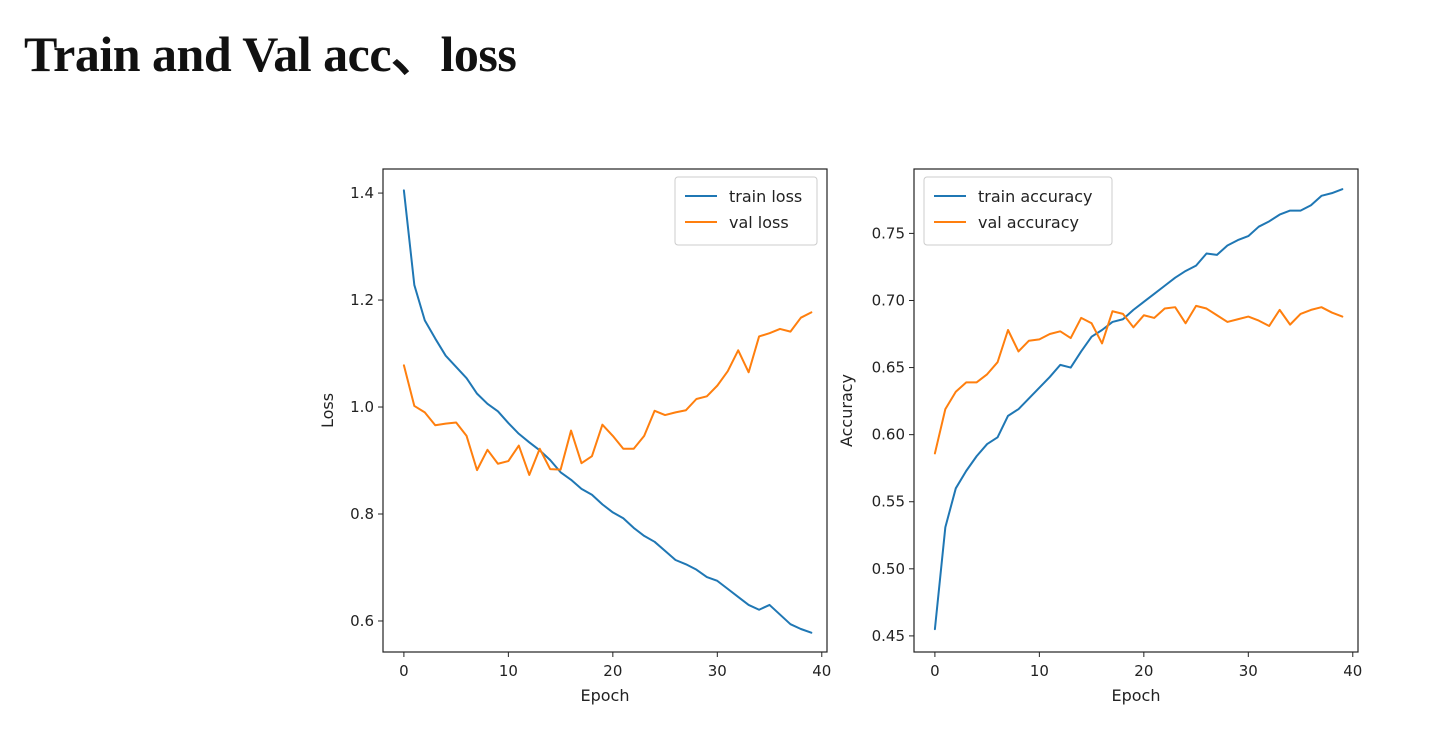  Describe the element at coordinates (935, 671) in the screenshot. I see `accuracy-x-tick-label: 0` at that location.